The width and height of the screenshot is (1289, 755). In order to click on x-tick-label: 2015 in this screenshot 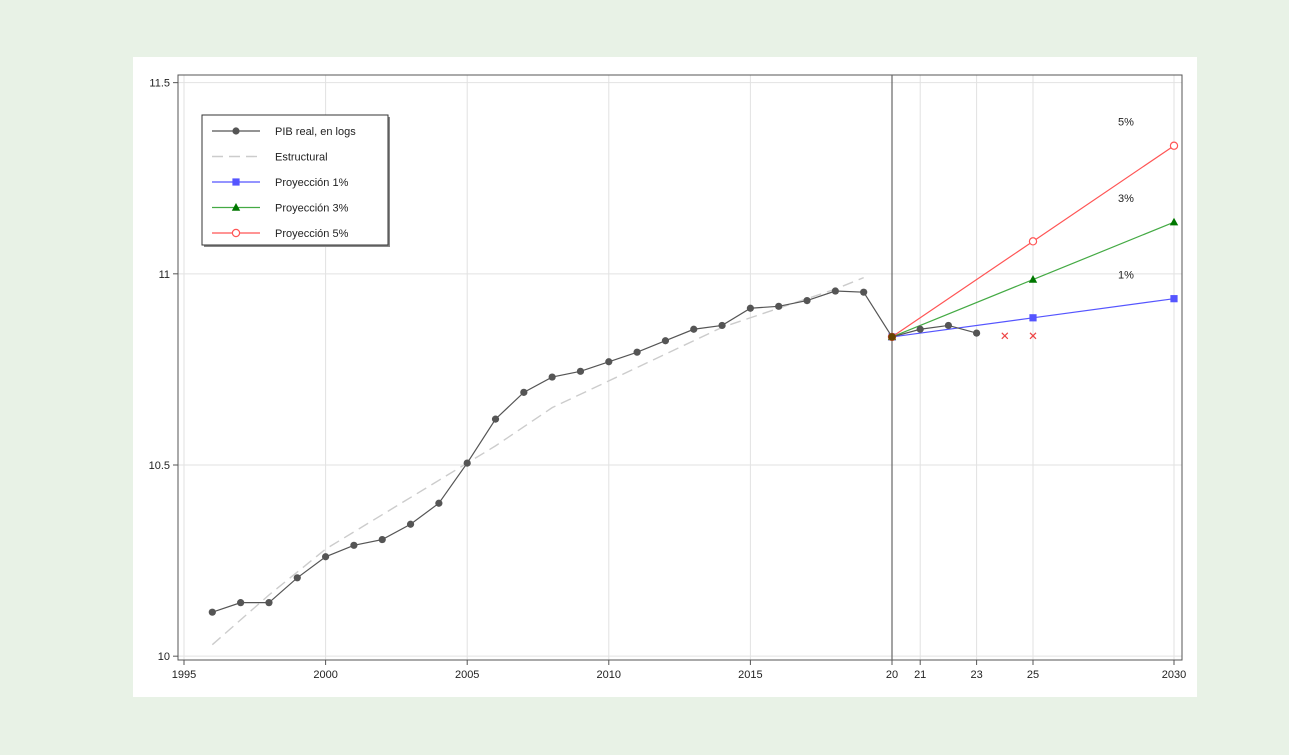, I will do `click(750, 675)`.